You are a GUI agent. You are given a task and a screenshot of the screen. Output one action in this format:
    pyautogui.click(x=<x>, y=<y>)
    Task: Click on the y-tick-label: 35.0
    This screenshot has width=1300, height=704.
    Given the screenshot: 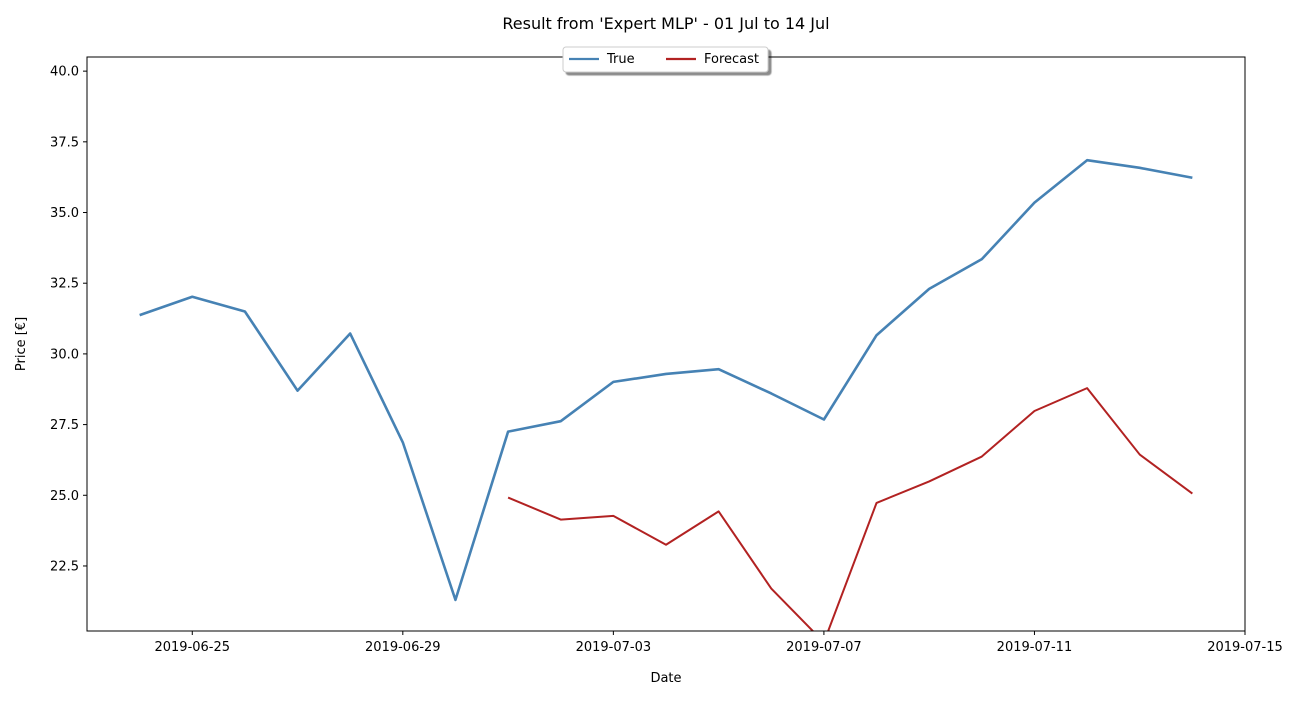 What is the action you would take?
    pyautogui.click(x=64, y=213)
    